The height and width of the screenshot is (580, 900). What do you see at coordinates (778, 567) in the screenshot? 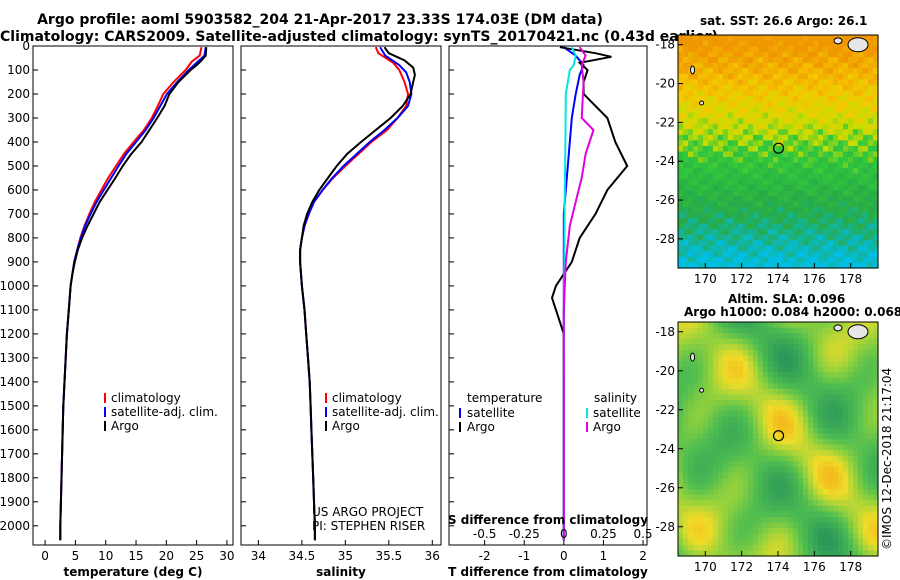
I see `map-x-tick-label: 174` at bounding box center [778, 567].